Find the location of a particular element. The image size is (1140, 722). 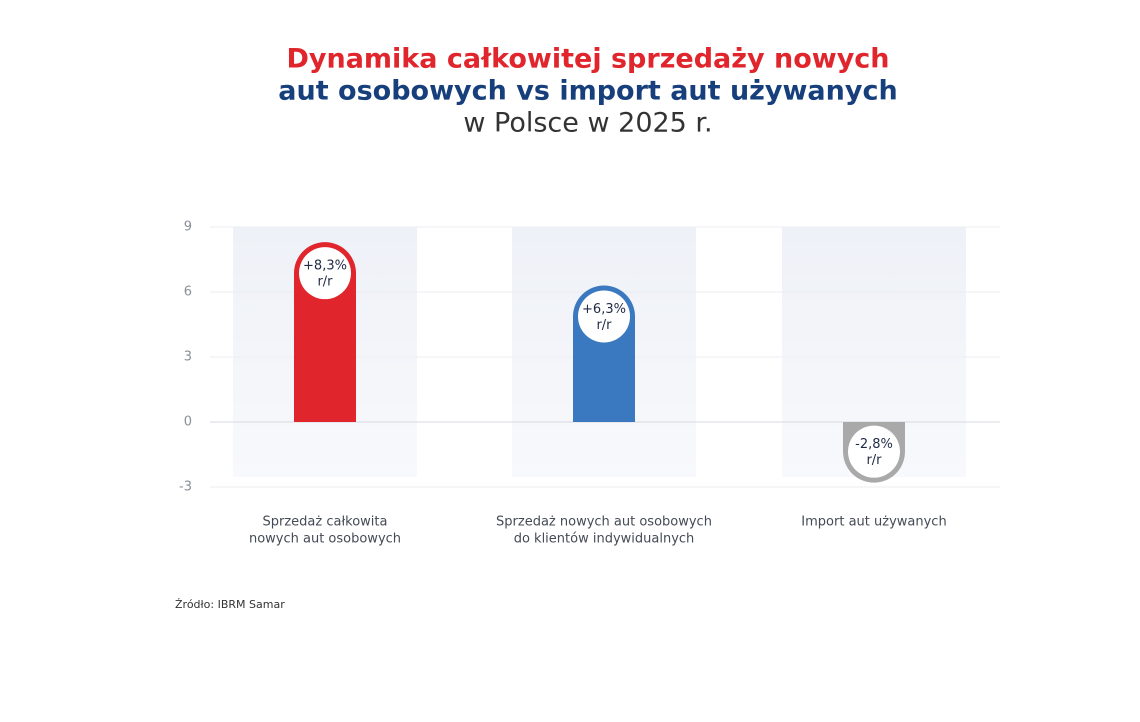

source: Źródło: IBRM Samar is located at coordinates (230, 604).